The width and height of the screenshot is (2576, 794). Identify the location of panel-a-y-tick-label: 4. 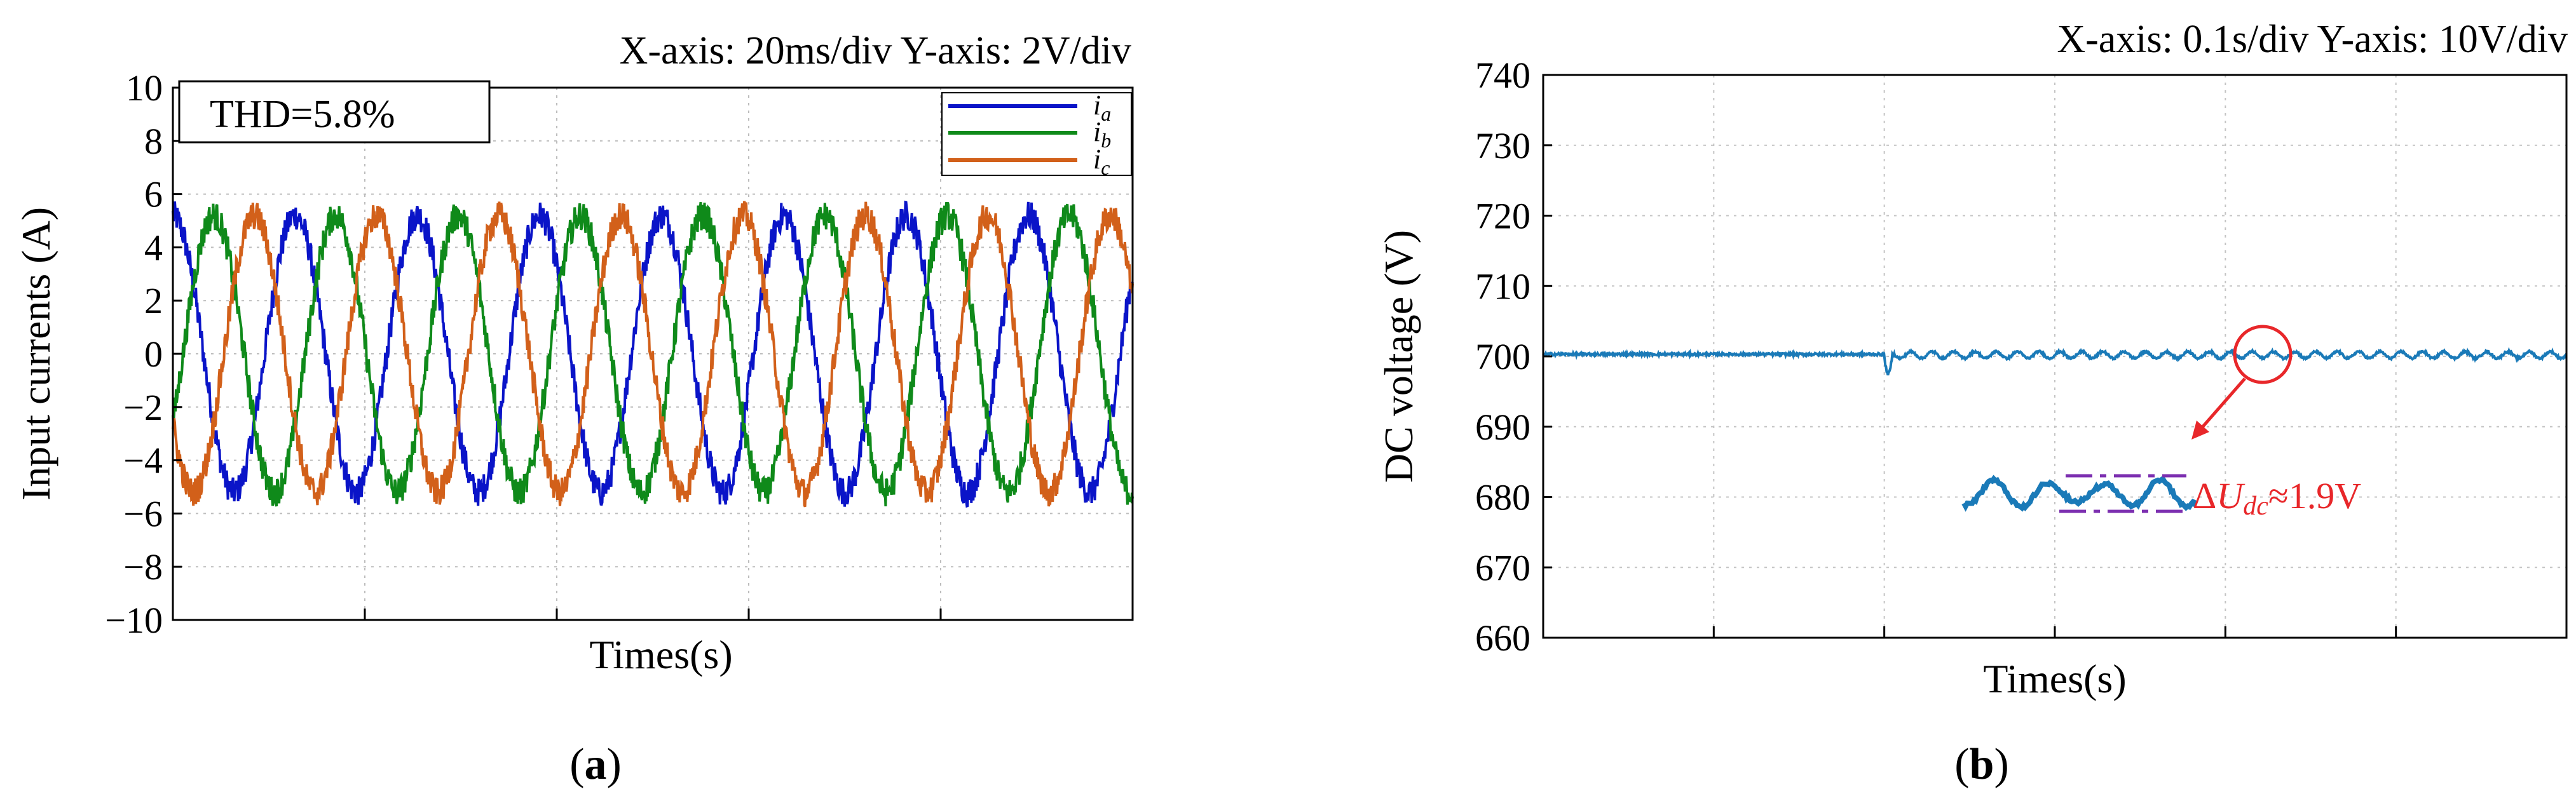
(153, 247).